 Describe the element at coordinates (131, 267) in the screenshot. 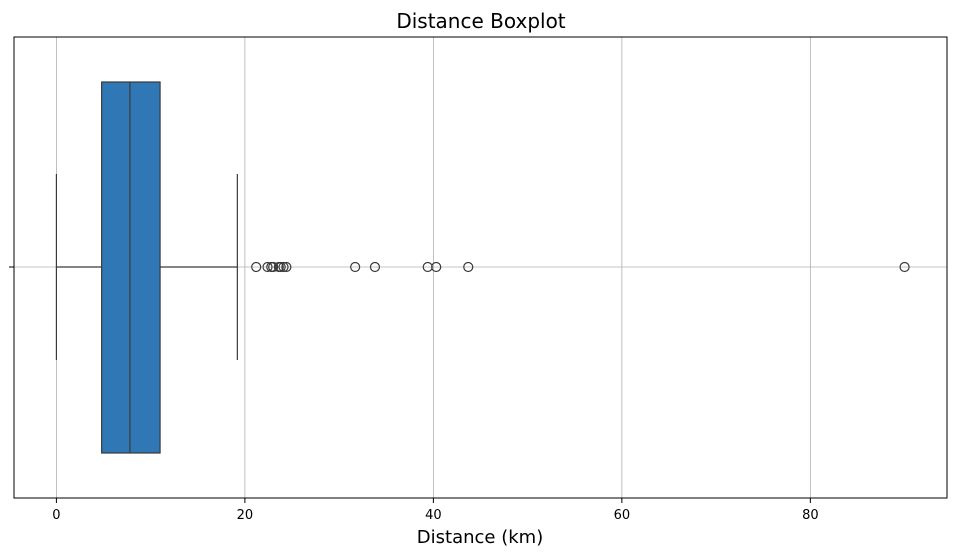

I see `iqr-box` at that location.